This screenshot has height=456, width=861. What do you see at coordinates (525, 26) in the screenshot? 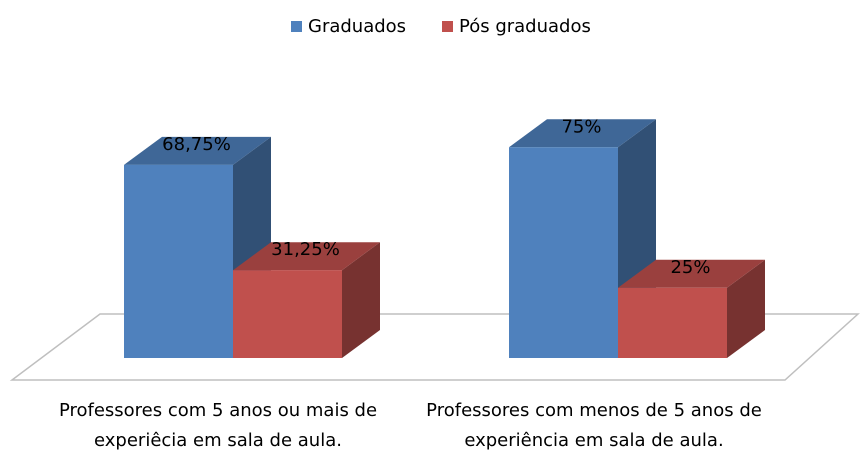
I see `legend-label: Pós graduados` at bounding box center [525, 26].